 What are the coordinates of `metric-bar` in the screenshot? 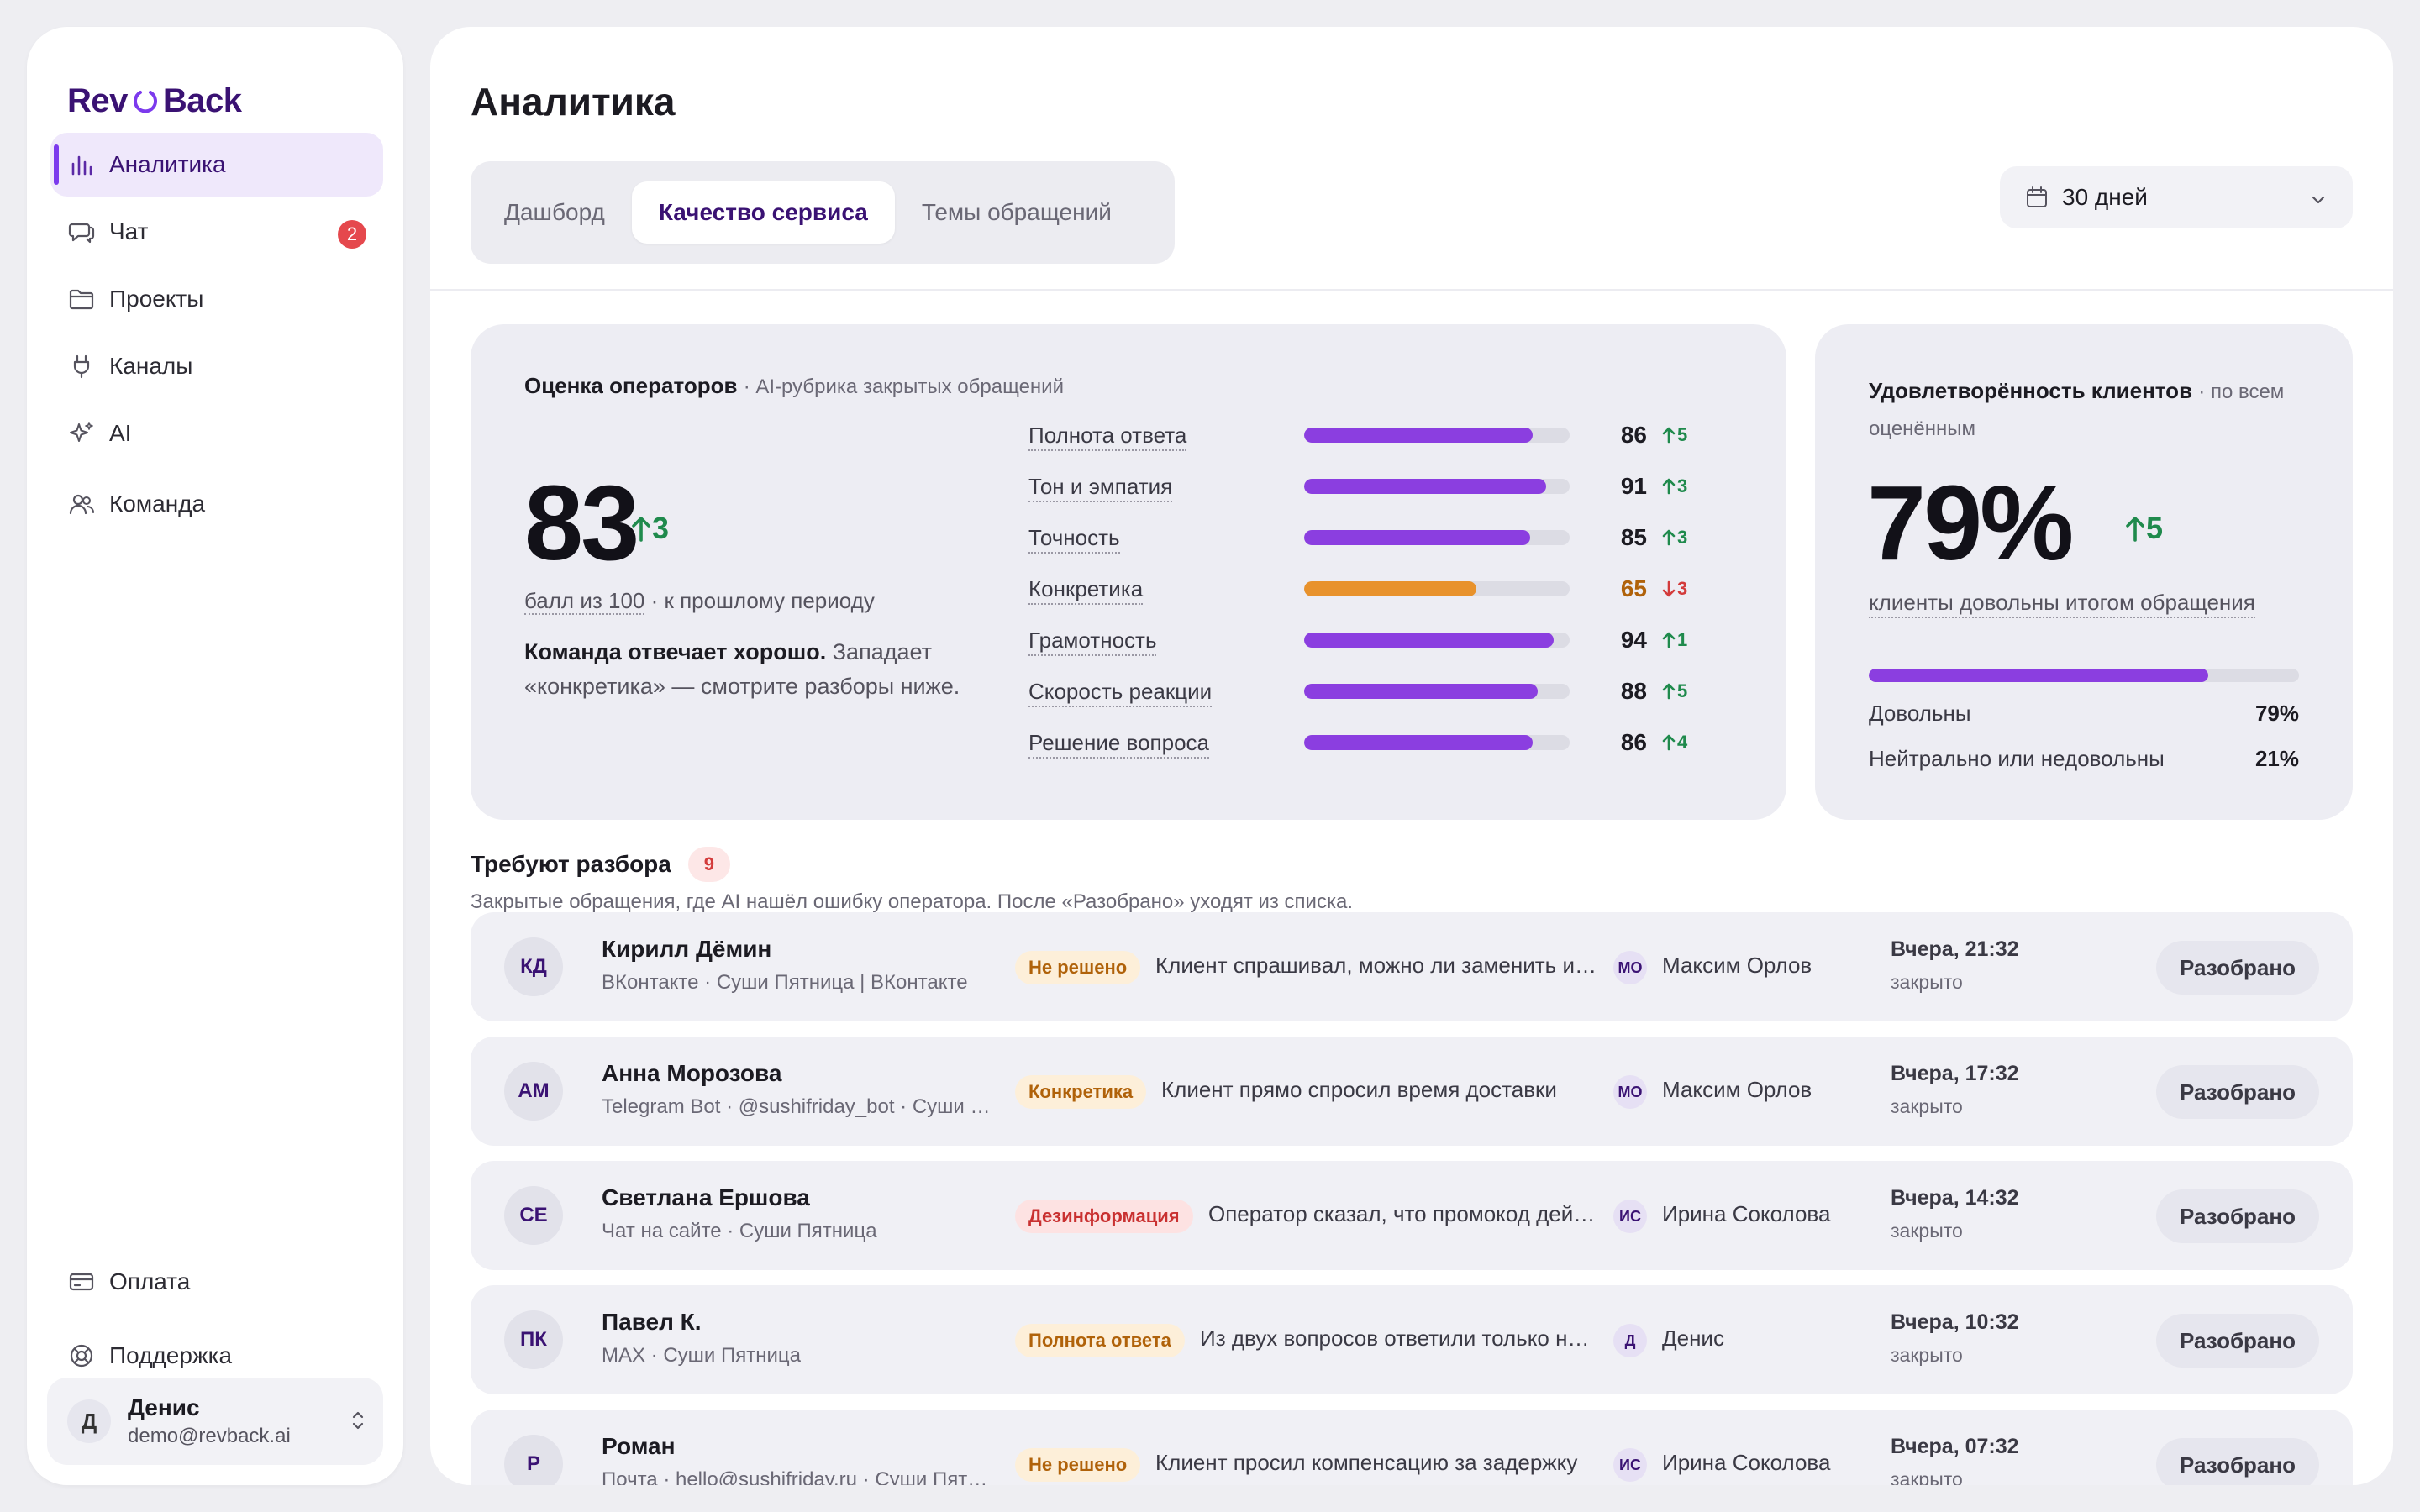 It's located at (1437, 640).